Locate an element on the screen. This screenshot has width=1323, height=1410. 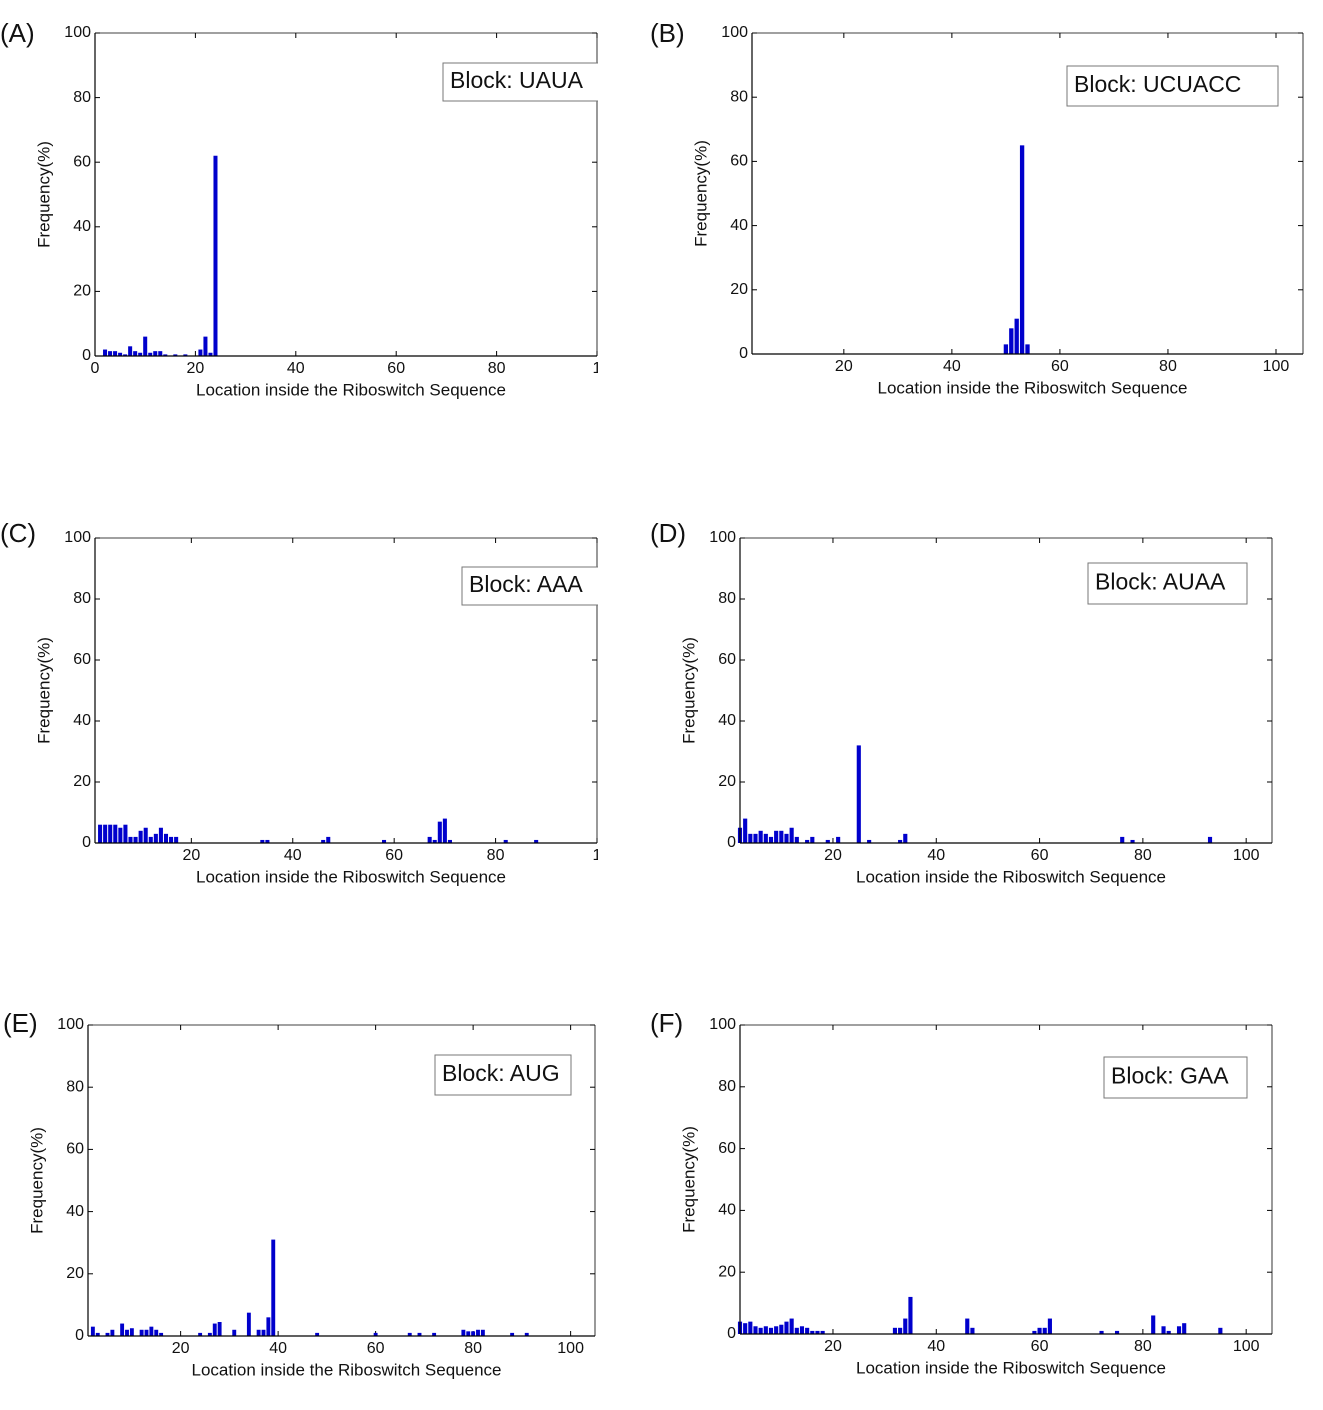
x-ticks: 0 20 40 60 80 1 is located at coordinates (344, 205).